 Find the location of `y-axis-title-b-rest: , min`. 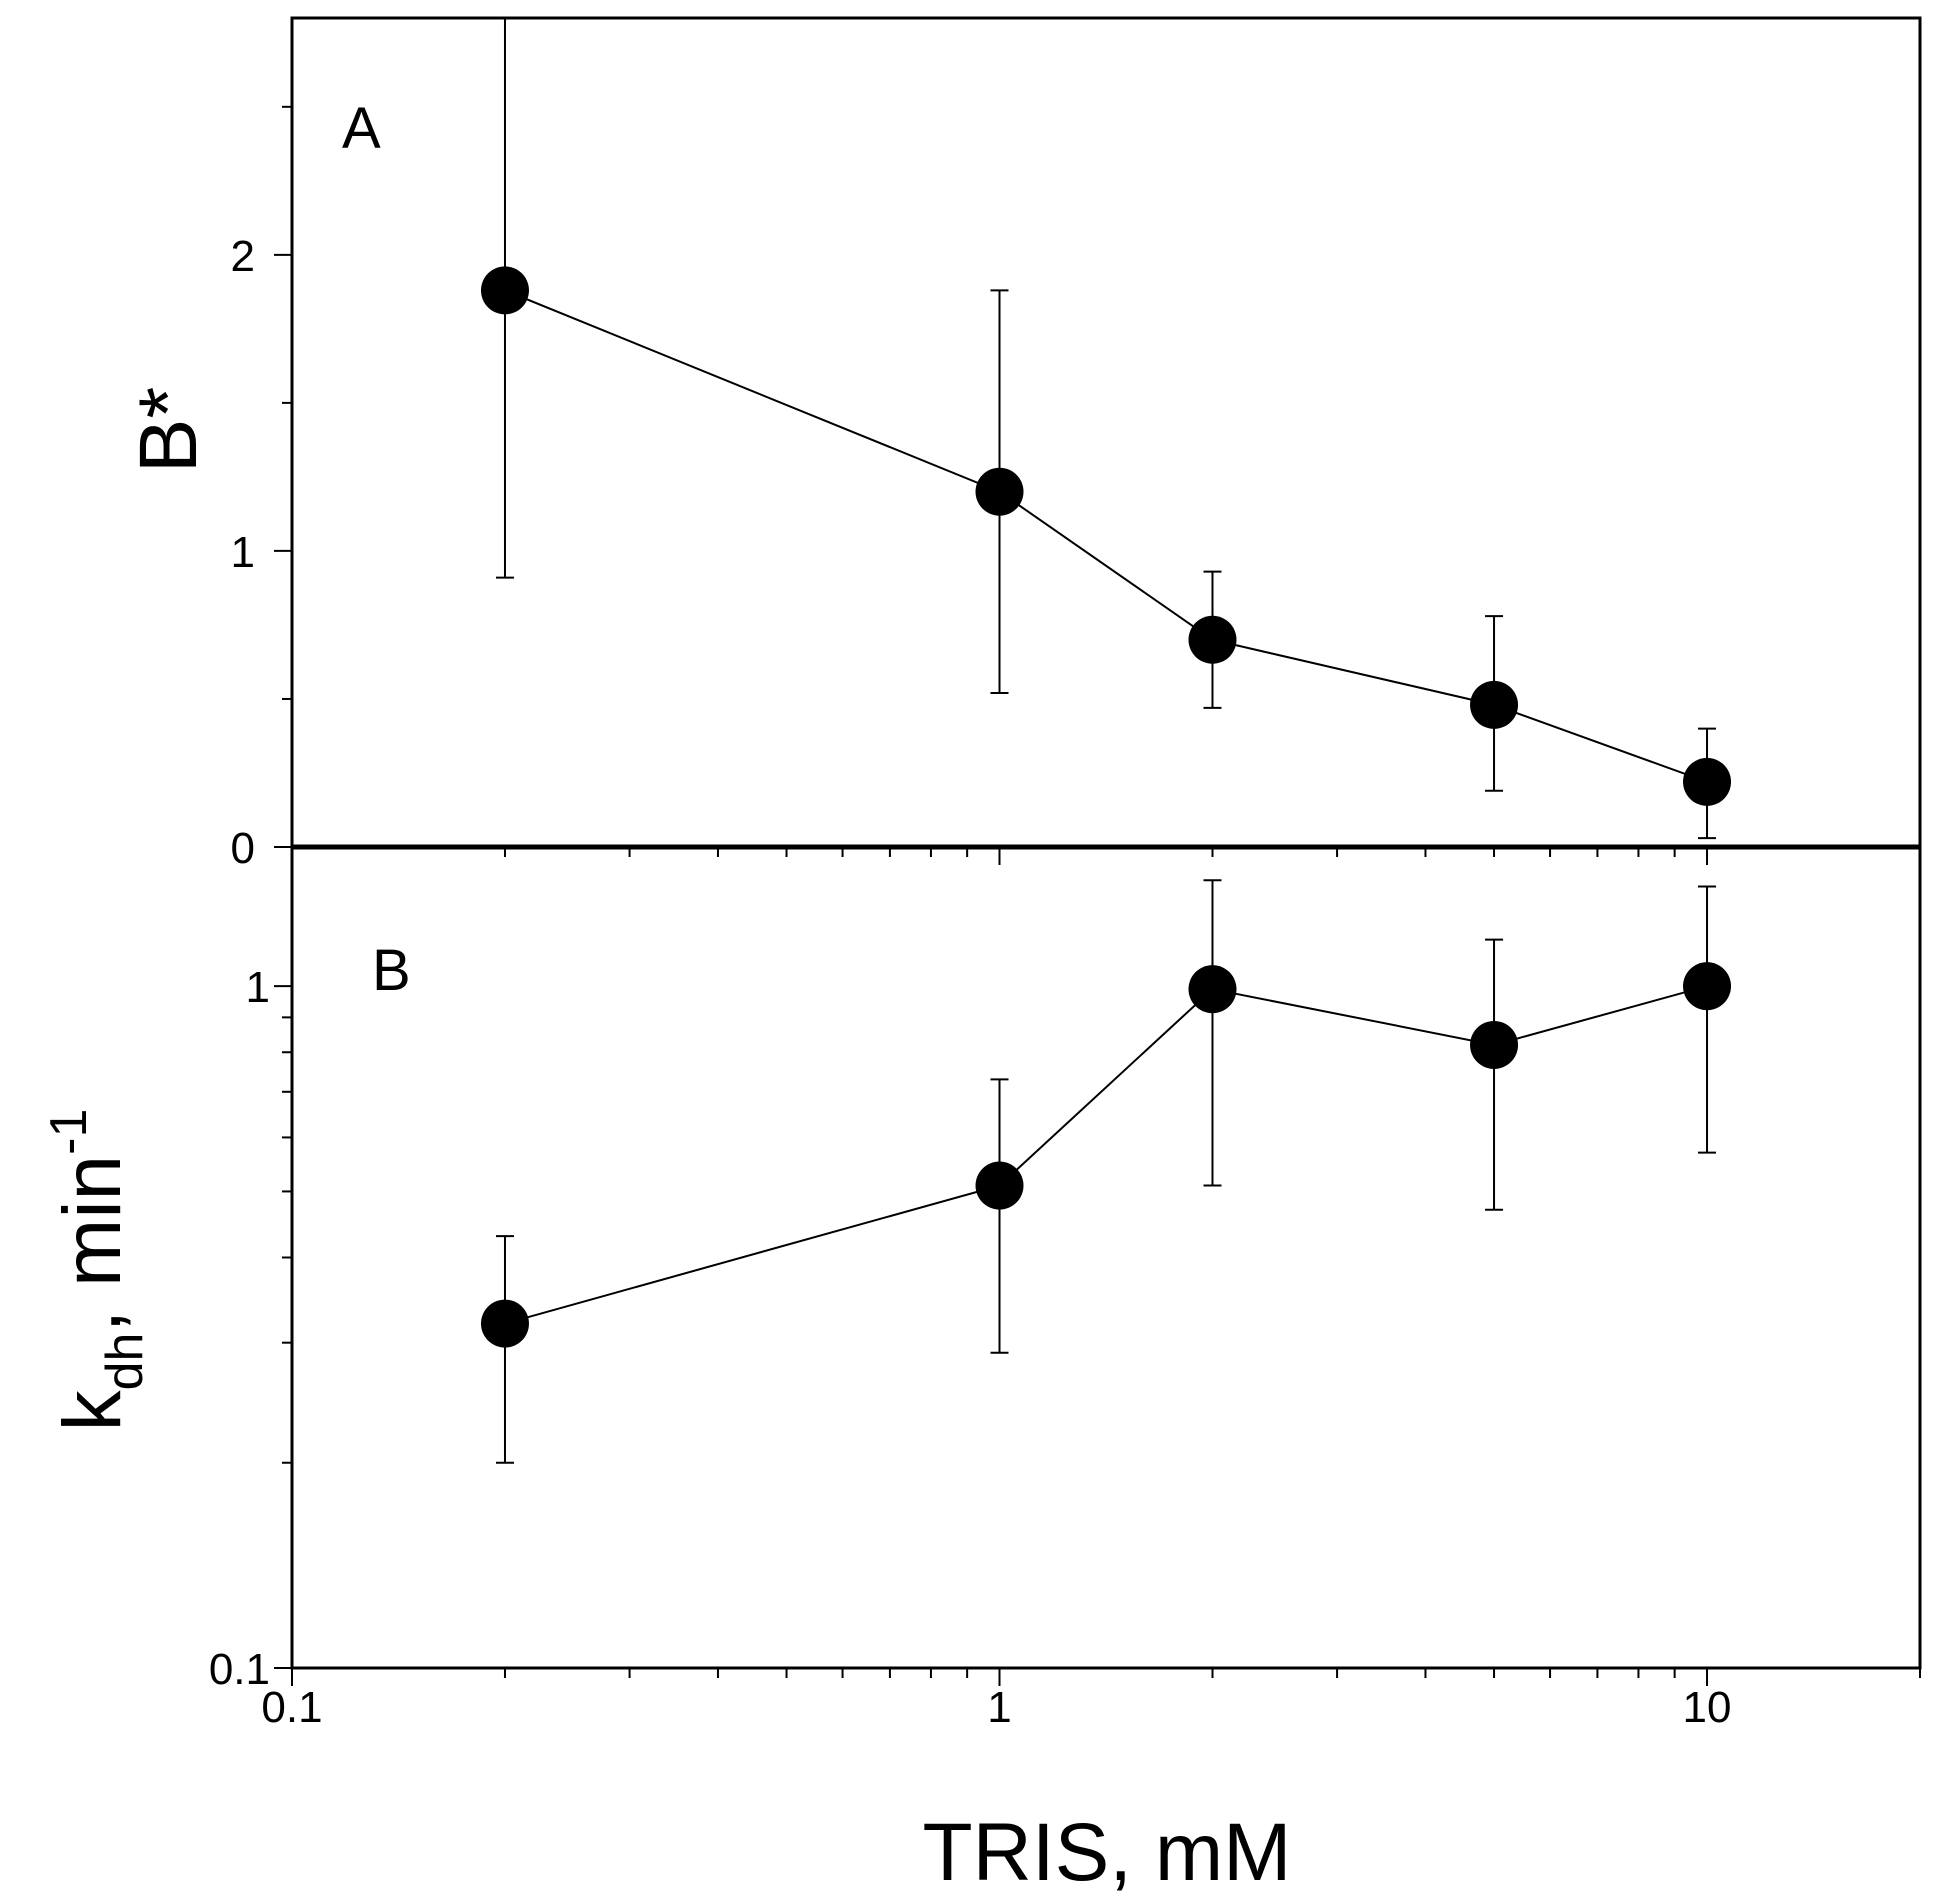

y-axis-title-b-rest: , min is located at coordinates (92, 1244).